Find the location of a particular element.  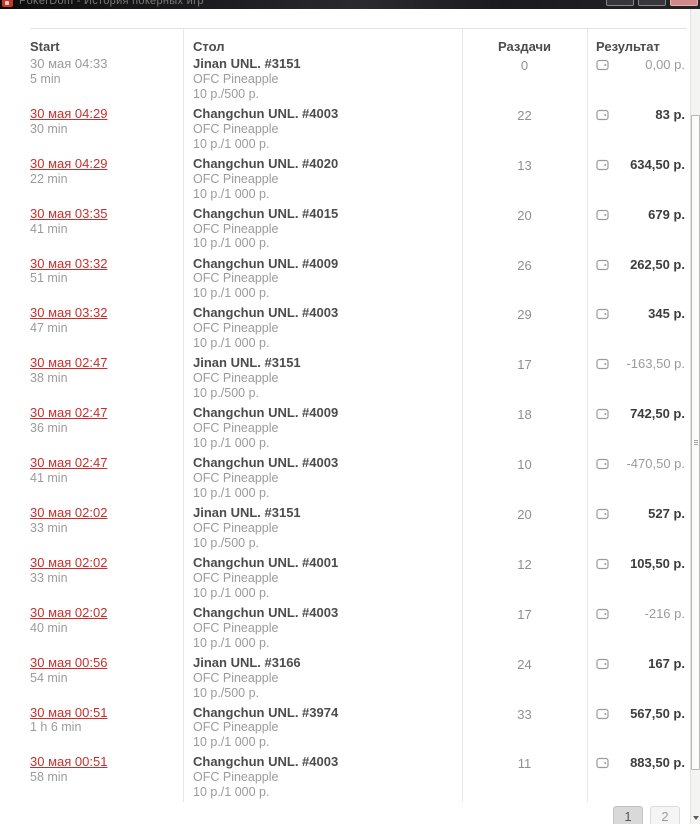

hands-count: 18 is located at coordinates (524, 415).